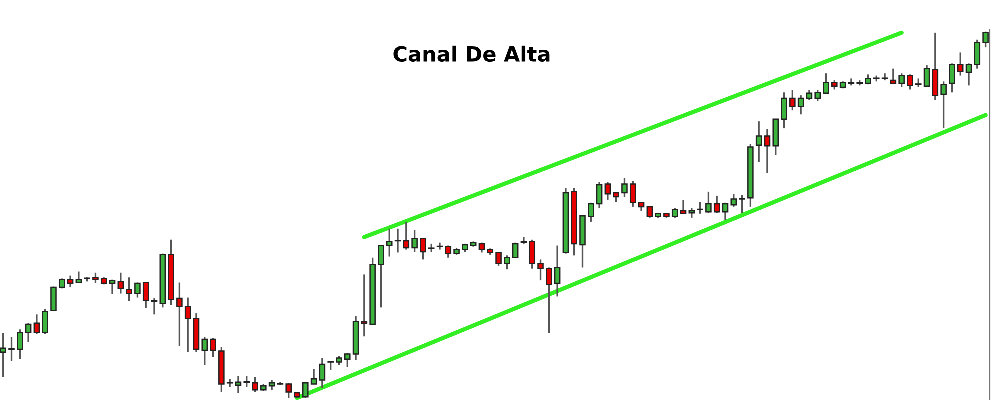  I want to click on text: Canal De Alta, so click(472, 54).